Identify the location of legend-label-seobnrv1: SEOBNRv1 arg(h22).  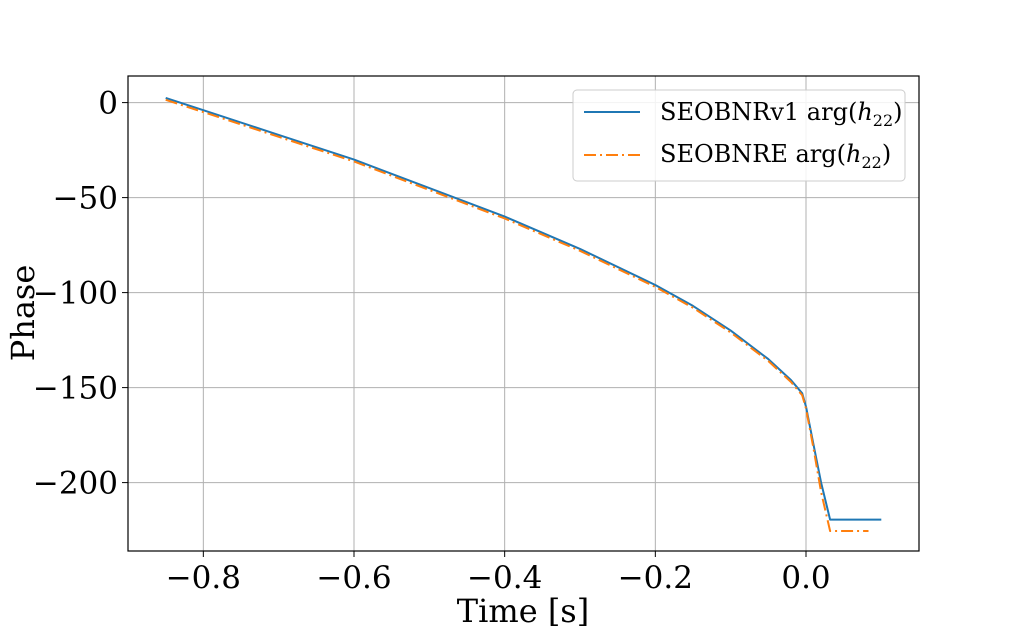
(781, 114).